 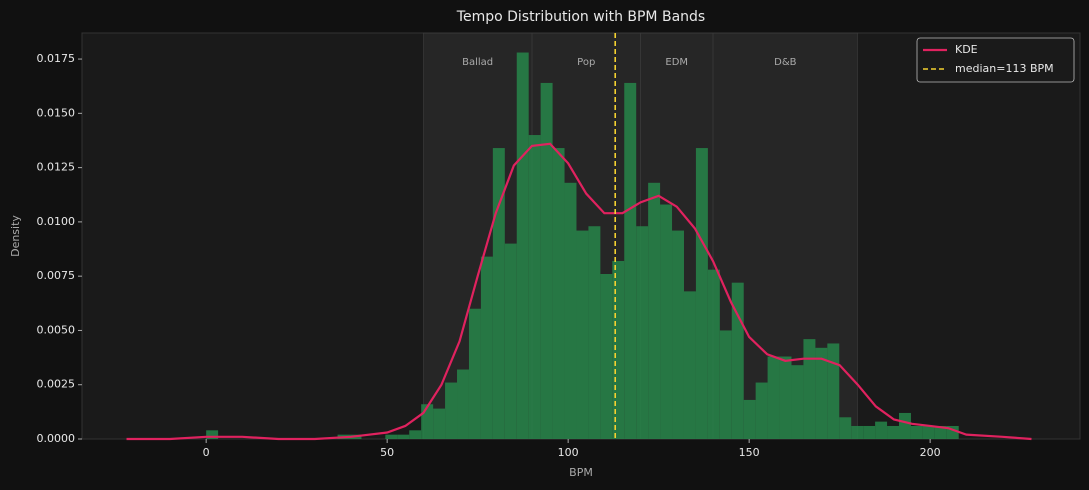 What do you see at coordinates (56, 221) in the screenshot?
I see `y-tick-label: 0.0100` at bounding box center [56, 221].